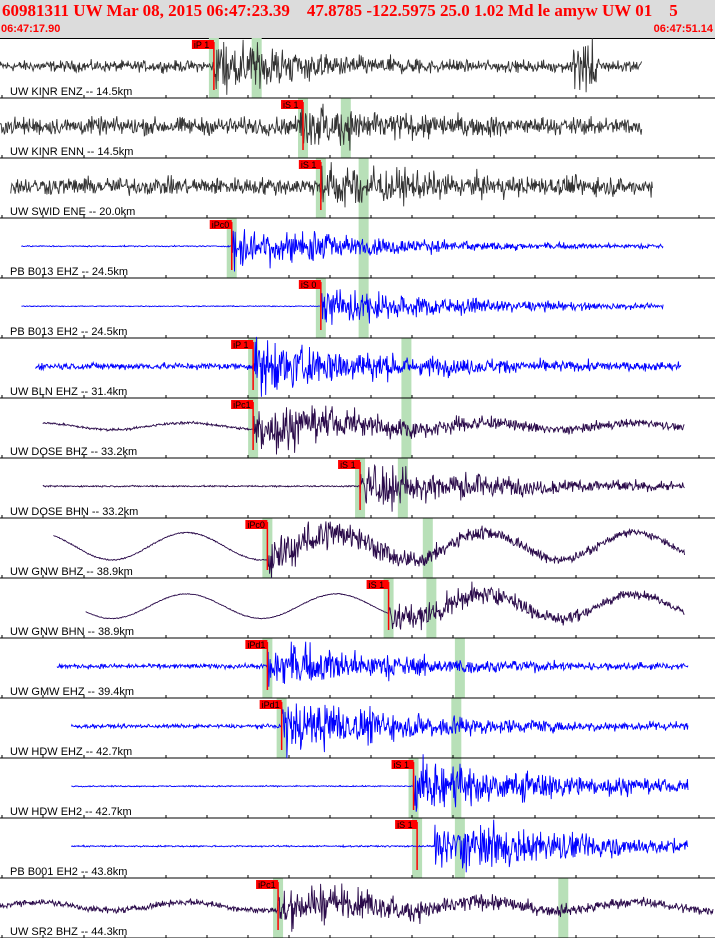 The height and width of the screenshot is (938, 715). Describe the element at coordinates (68, 332) in the screenshot. I see `trace-label: PB B013 EH2 -- 24.5km` at that location.